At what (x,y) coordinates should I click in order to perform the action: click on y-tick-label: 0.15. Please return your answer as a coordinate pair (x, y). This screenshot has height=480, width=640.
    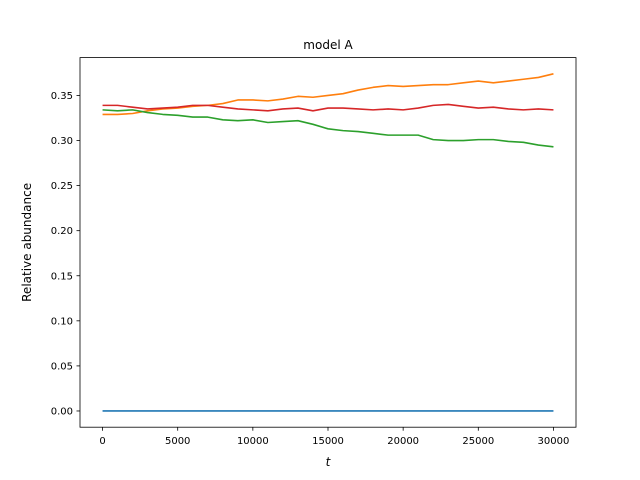
    Looking at the image, I should click on (62, 276).